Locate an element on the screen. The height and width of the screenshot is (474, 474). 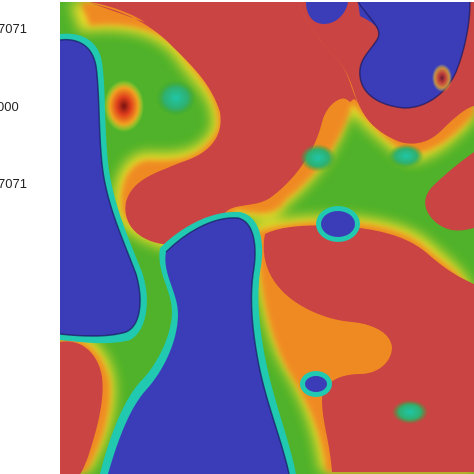
red-hotspot is located at coordinates (124, 106).